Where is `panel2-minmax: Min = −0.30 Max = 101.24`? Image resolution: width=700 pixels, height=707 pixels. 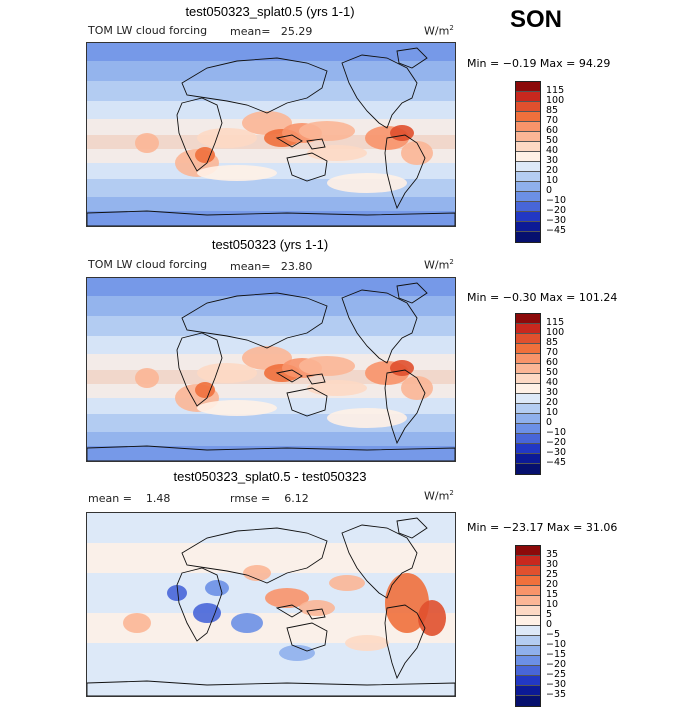 panel2-minmax: Min = −0.30 Max = 101.24 is located at coordinates (542, 297).